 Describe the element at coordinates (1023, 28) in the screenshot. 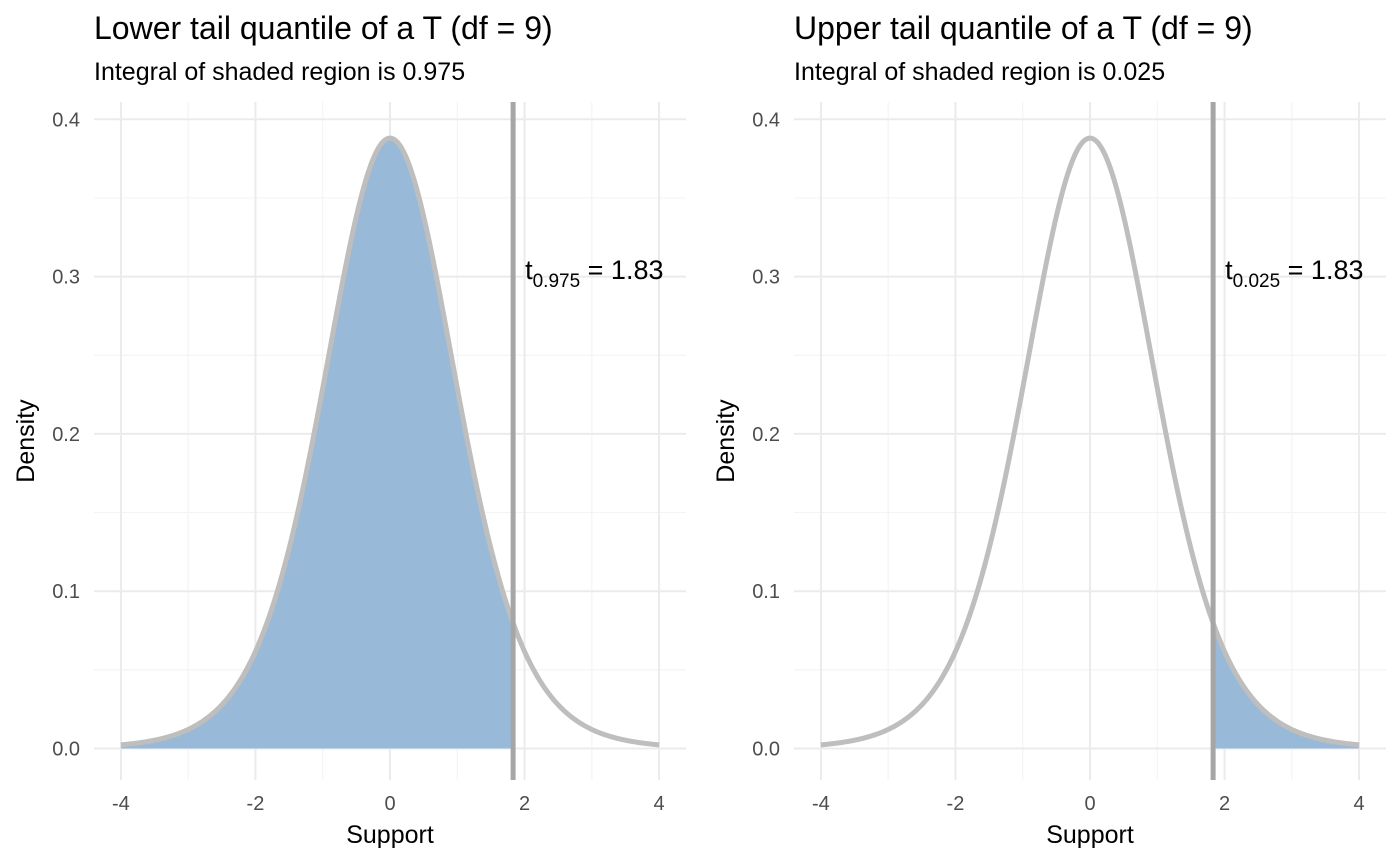

I see `chart-title: Upper tail quantile of a T (df = 9)` at that location.